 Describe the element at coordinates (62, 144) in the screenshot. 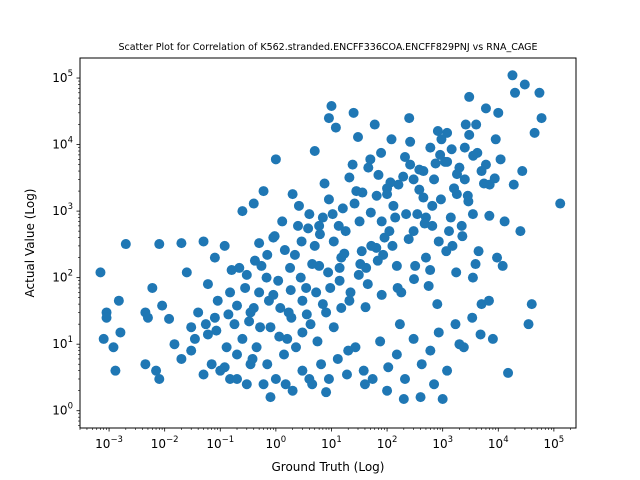

I see `tick-label: 10⁴` at that location.